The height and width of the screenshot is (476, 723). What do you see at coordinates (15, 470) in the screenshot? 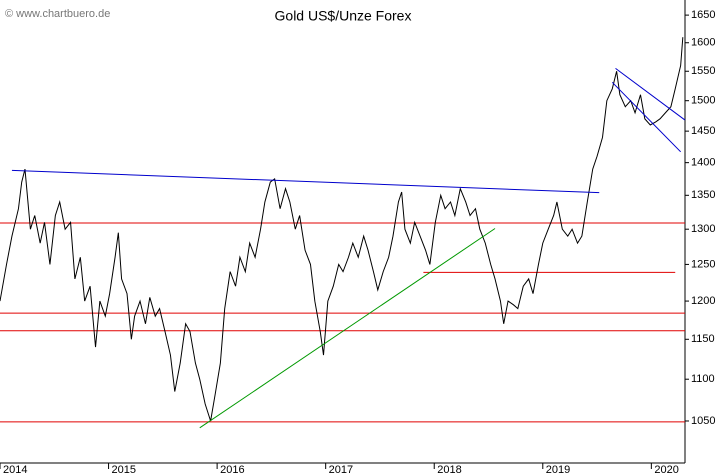
I see `x-tick-label: 2014` at bounding box center [15, 470].